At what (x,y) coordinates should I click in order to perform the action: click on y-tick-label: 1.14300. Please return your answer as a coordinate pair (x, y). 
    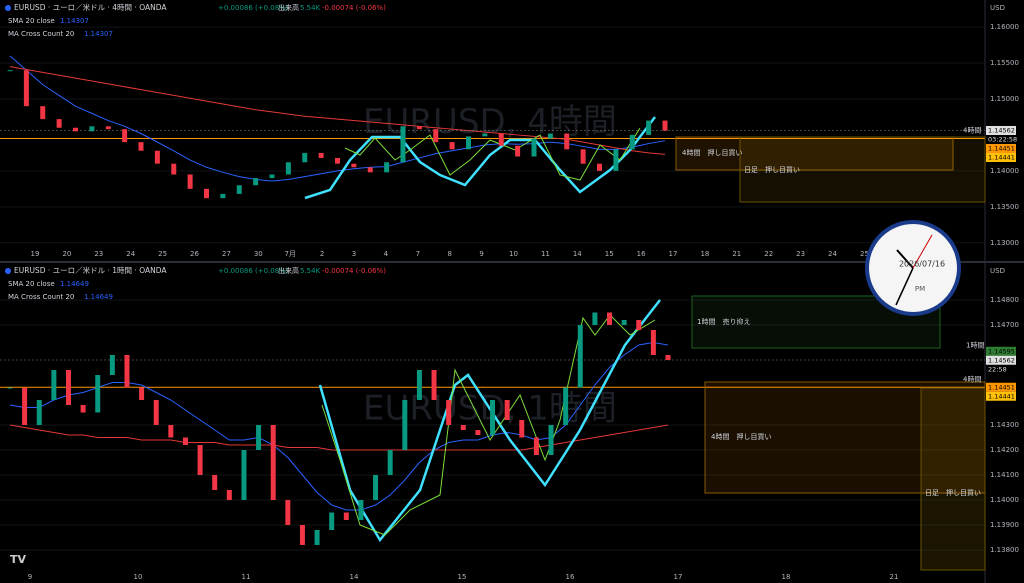
    Looking at the image, I should click on (1004, 425).